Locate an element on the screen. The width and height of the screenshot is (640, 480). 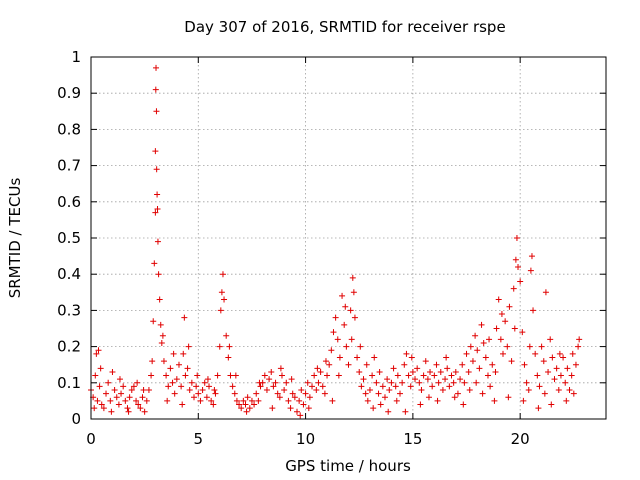
x-tick-label: 10 is located at coordinates (305, 439).